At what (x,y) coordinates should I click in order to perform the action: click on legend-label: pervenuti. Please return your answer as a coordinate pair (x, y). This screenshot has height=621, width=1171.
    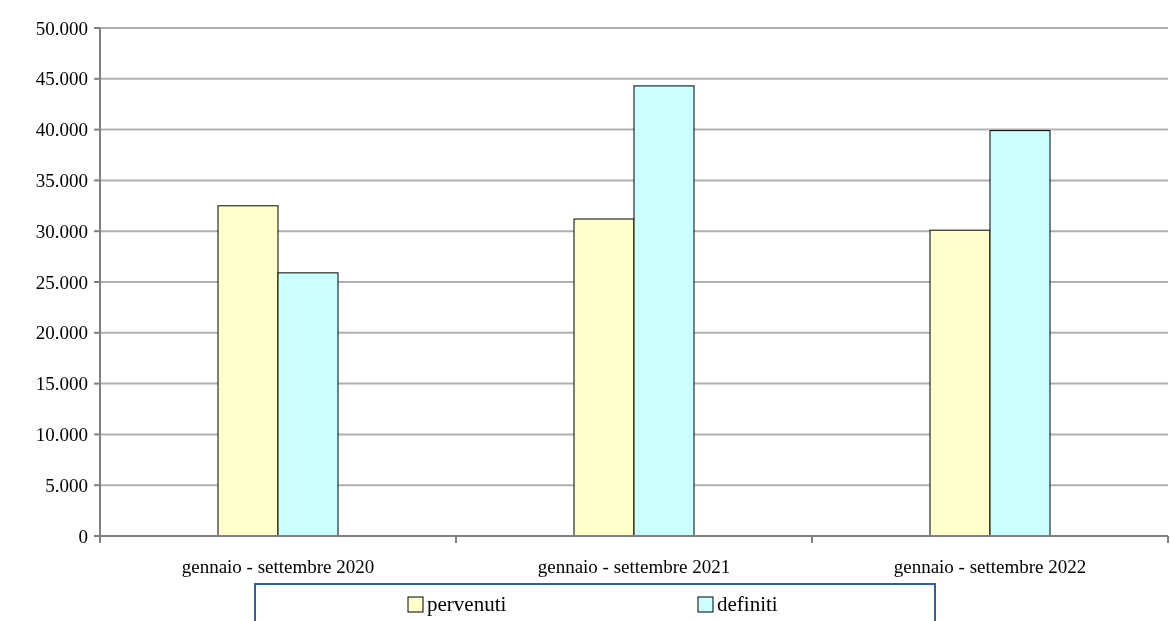
    Looking at the image, I should click on (467, 604).